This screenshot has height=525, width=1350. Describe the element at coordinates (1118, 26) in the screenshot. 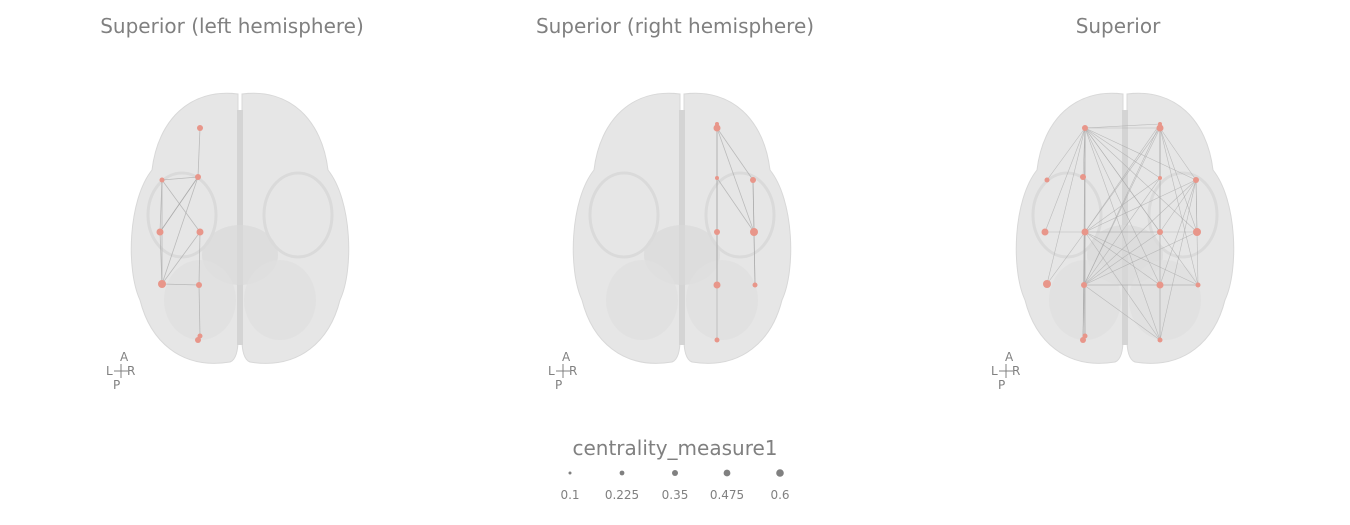

I see `panel-title-both: Superior` at that location.